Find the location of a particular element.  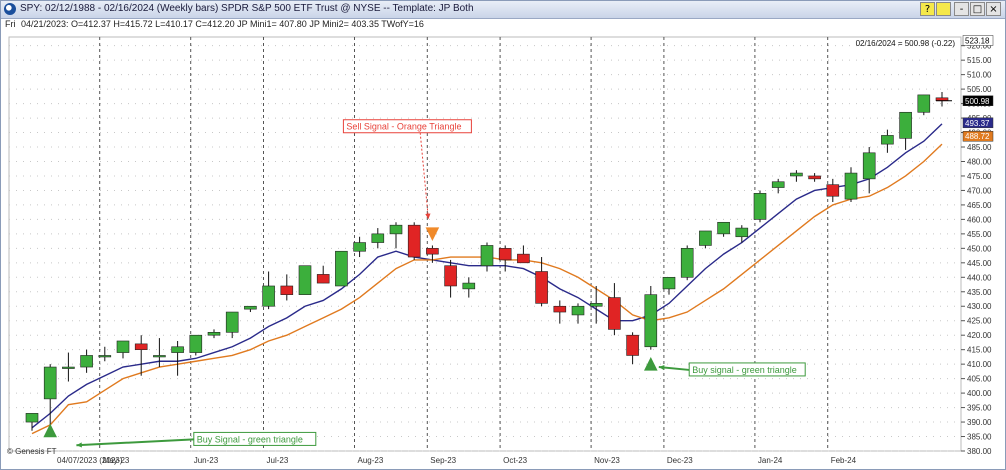

annotation-box is located at coordinates (407, 126).